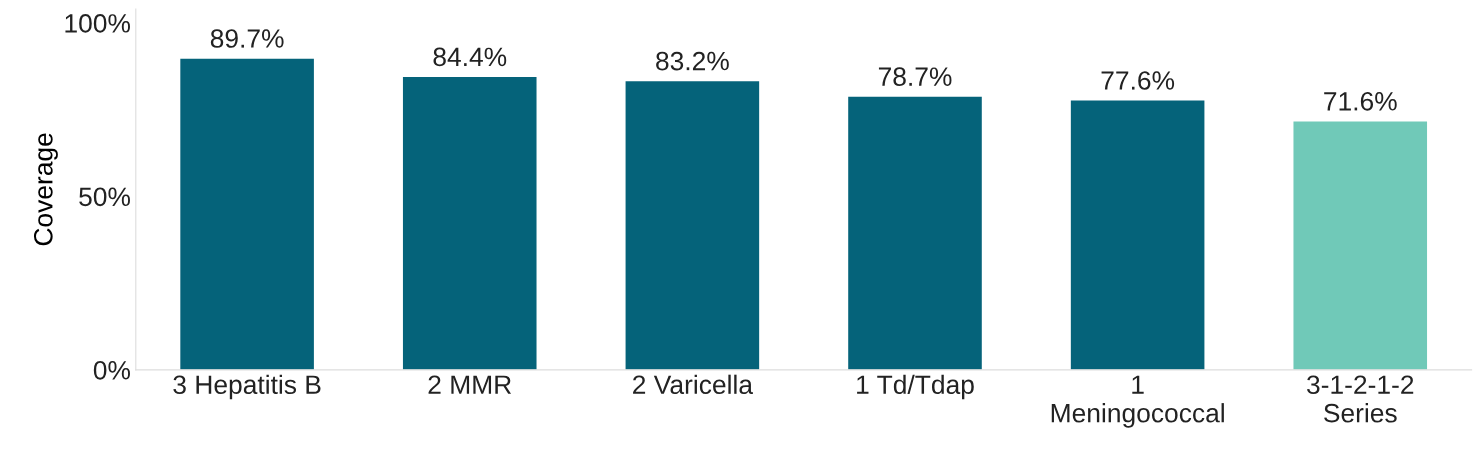 This screenshot has height=451, width=1476. I want to click on x-tick-label: 2 Varicella, so click(693, 384).